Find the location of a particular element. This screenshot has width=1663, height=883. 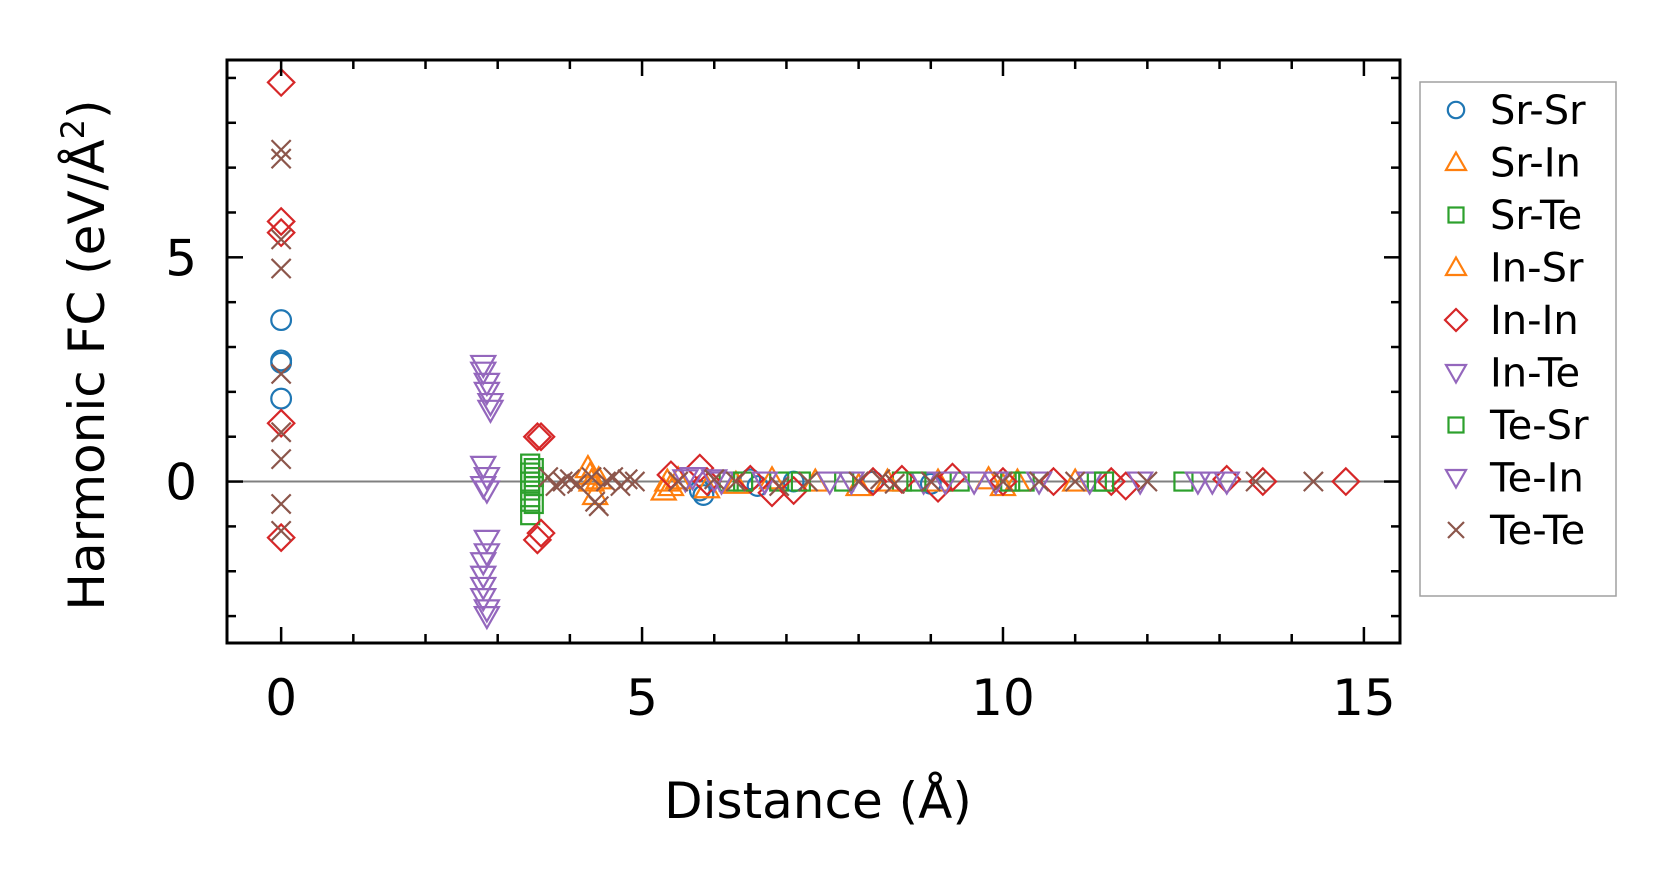

legend-box is located at coordinates (1518, 339).